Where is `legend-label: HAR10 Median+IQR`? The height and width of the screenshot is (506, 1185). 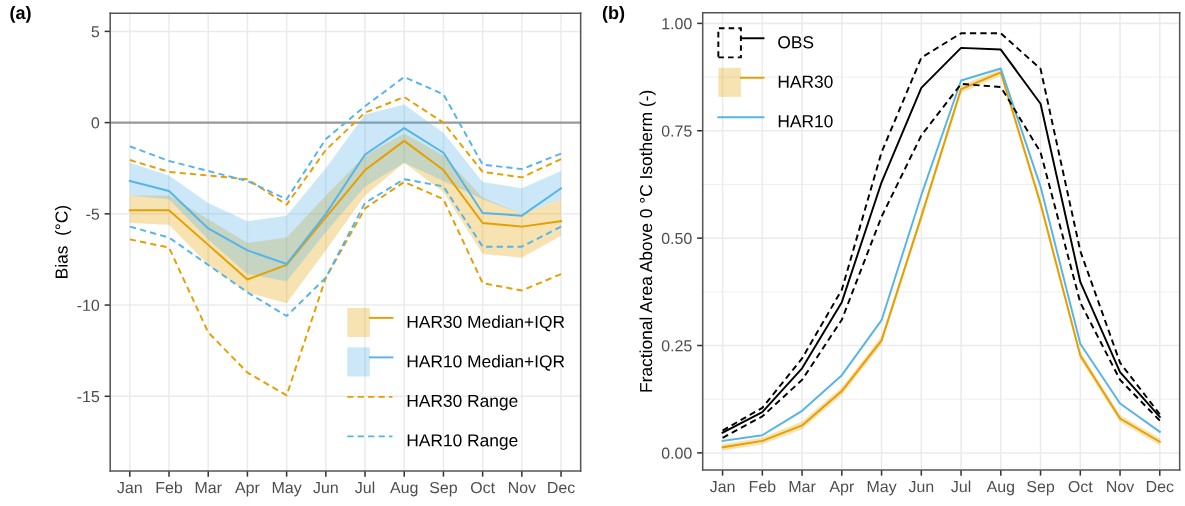
legend-label: HAR10 Median+IQR is located at coordinates (486, 362).